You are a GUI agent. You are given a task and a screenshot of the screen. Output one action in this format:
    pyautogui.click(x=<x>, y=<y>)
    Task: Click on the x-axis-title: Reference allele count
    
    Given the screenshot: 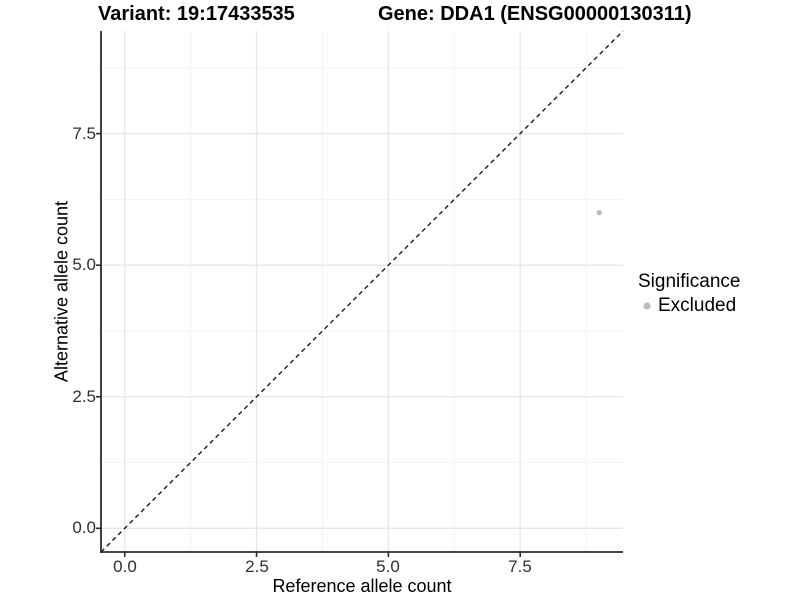 What is the action you would take?
    pyautogui.click(x=362, y=586)
    